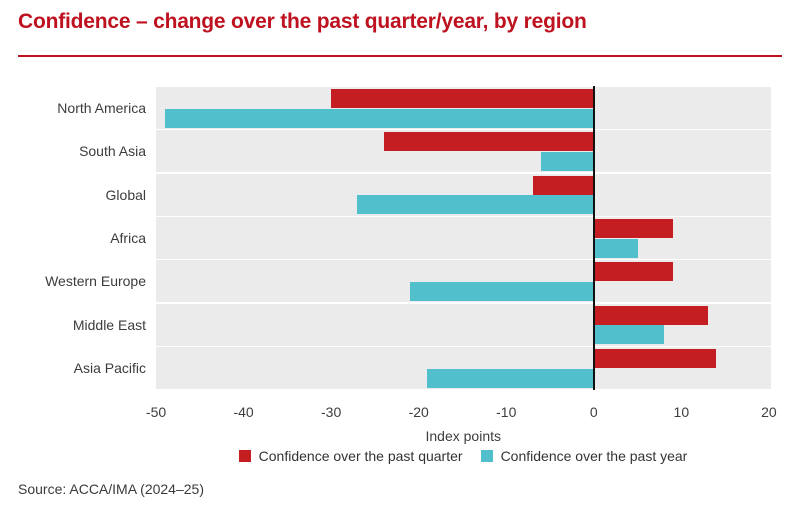 This screenshot has width=800, height=507. Describe the element at coordinates (379, 118) in the screenshot. I see `bar-year-north-america` at that location.